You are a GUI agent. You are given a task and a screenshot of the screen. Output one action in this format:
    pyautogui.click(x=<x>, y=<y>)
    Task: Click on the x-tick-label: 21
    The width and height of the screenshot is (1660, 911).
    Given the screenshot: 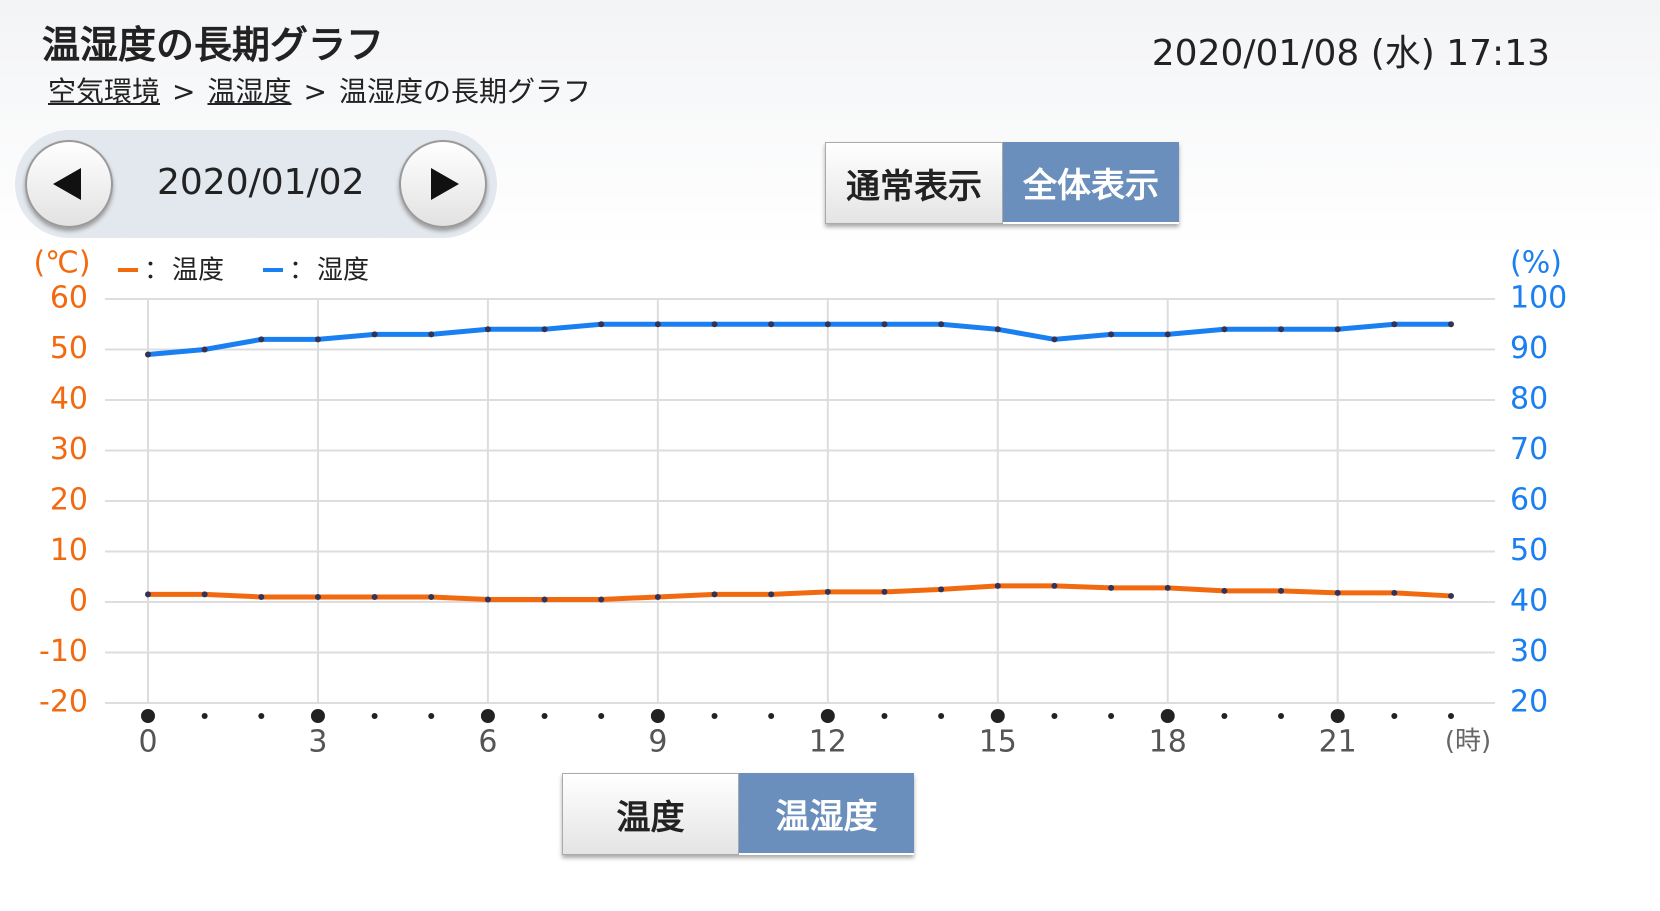 What is the action you would take?
    pyautogui.click(x=1338, y=742)
    